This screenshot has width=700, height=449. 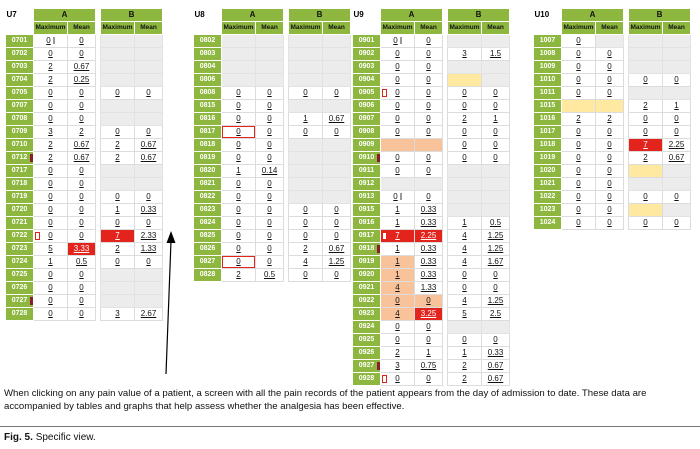 What do you see at coordinates (269, 170) in the screenshot?
I see `pain-value-link: 0.14` at bounding box center [269, 170].